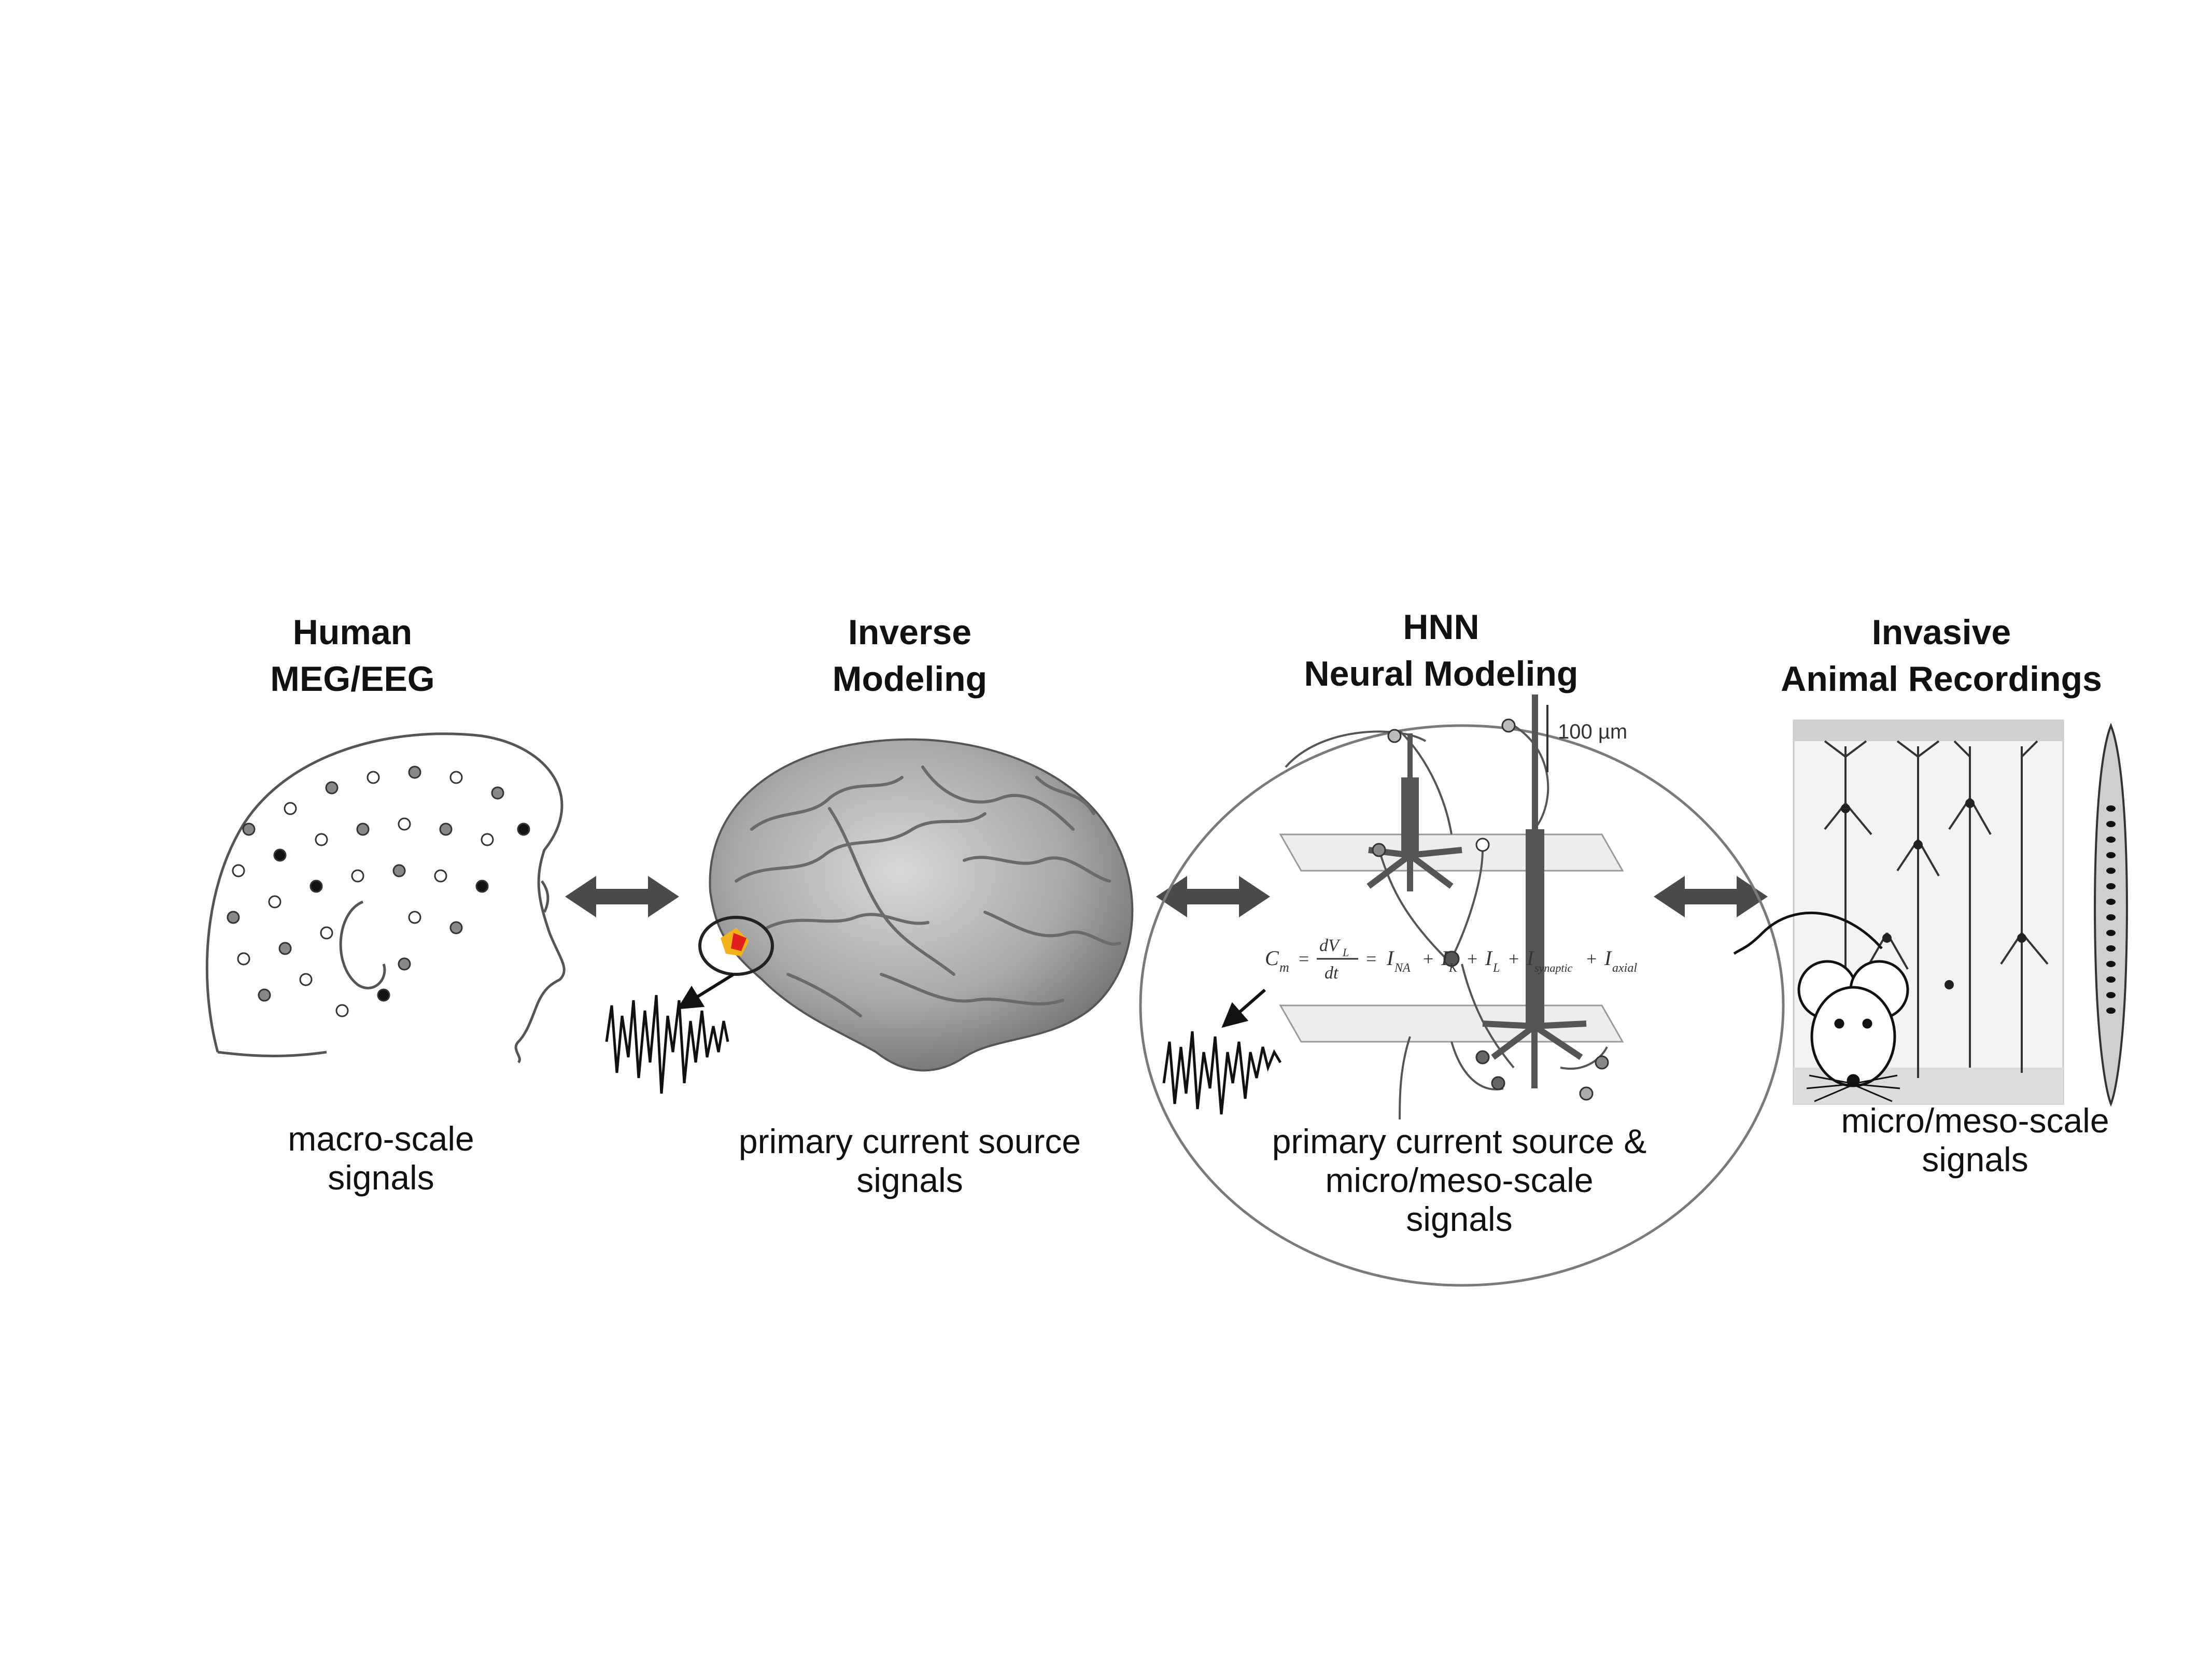 This screenshot has height=1659, width=2212. I want to click on brain-icon, so click(905, 905).